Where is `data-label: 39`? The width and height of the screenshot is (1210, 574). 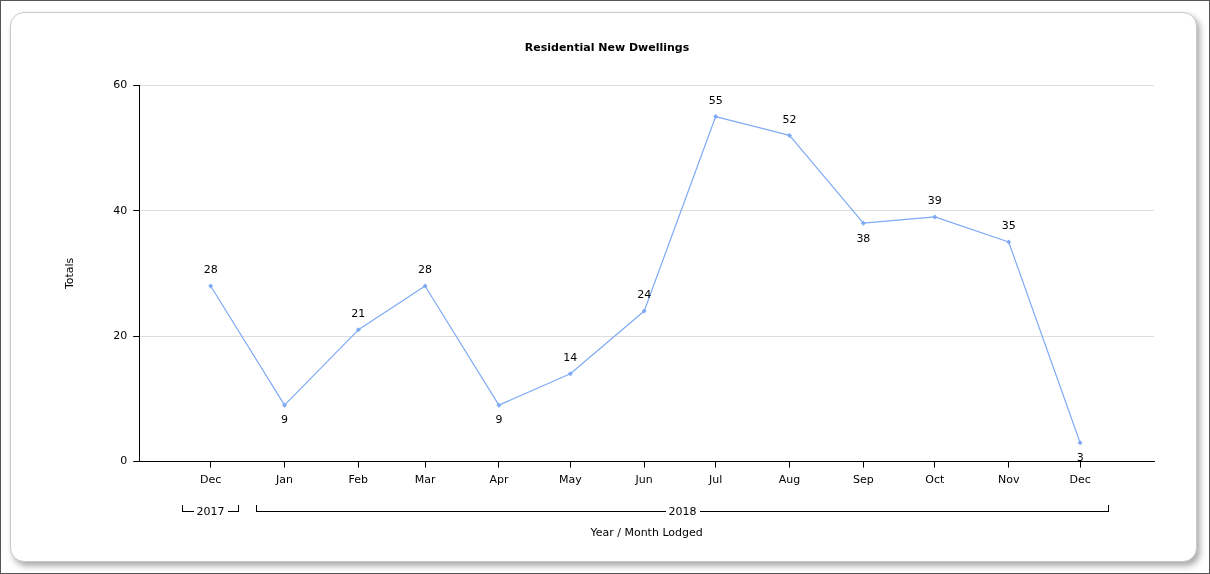 data-label: 39 is located at coordinates (934, 201).